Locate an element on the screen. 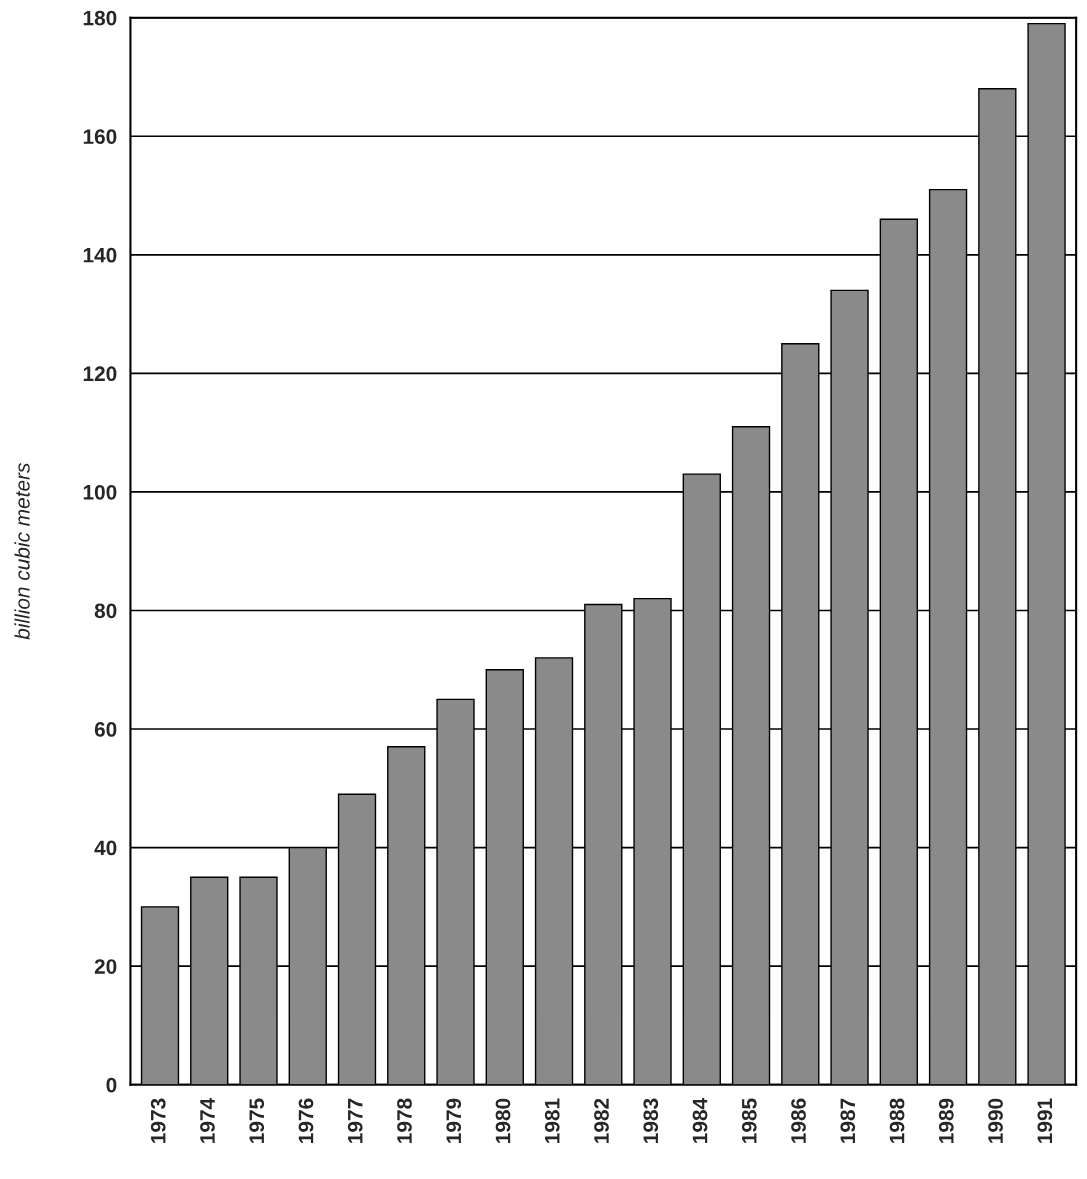 The image size is (1087, 1179). y-tick-label: 100 is located at coordinates (100, 492).